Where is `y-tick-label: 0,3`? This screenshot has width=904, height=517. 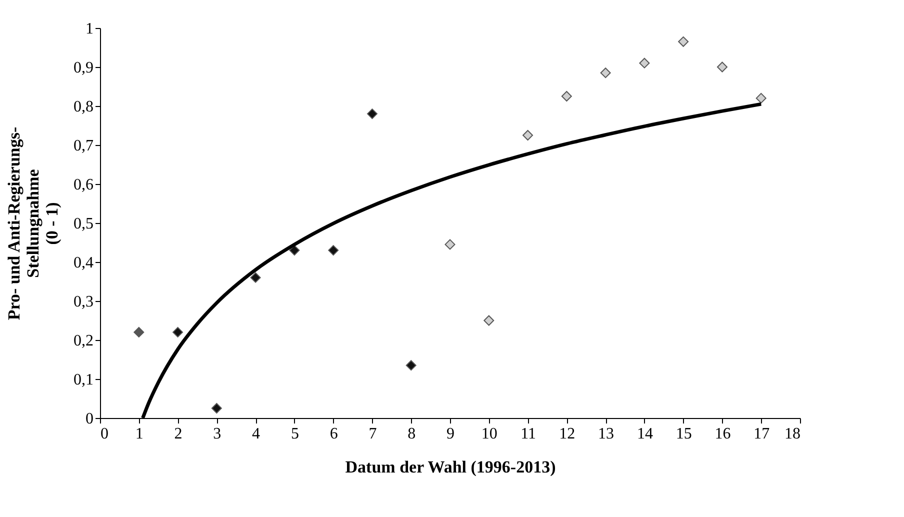 y-tick-label: 0,3 is located at coordinates (84, 302).